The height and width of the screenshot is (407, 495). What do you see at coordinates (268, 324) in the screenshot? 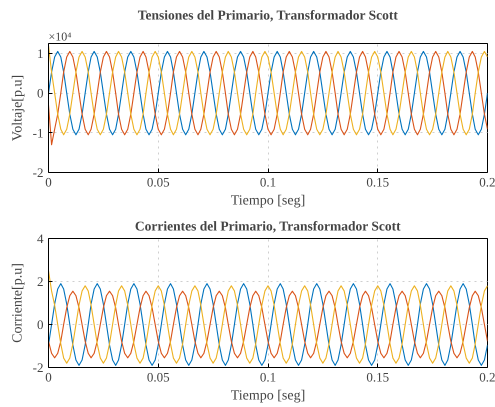
I see `line-series` at bounding box center [268, 324].